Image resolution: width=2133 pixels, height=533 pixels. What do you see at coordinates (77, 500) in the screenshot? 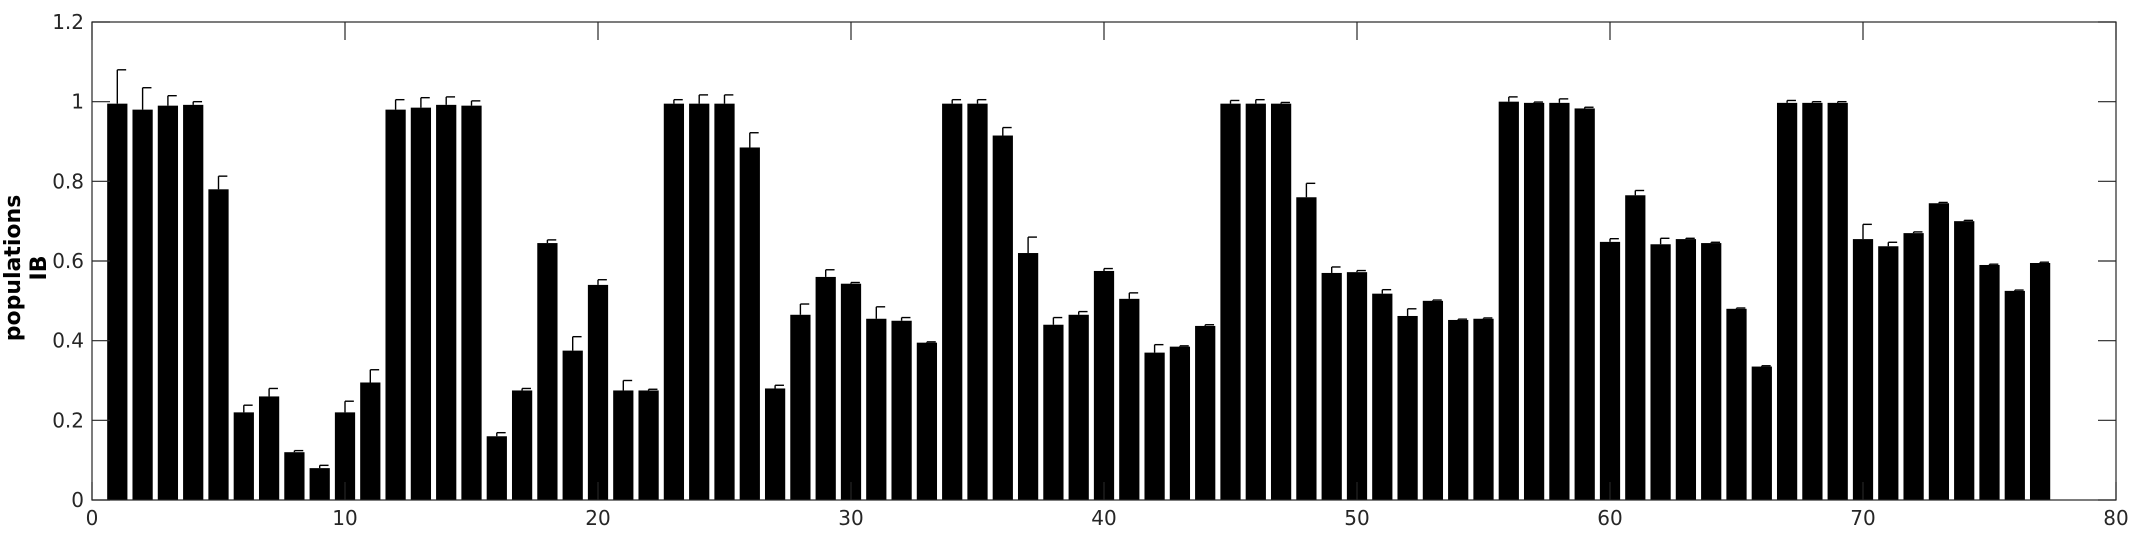
I see `y-tick-label: 0` at bounding box center [77, 500].